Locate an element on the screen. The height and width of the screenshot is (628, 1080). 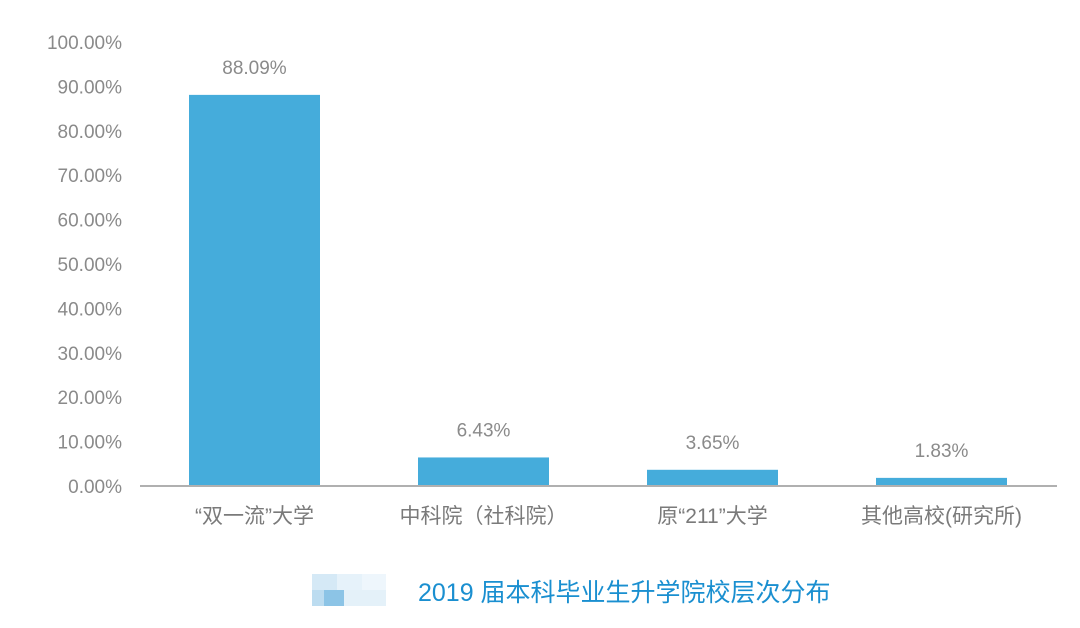
data-label: 1.83% is located at coordinates (942, 451).